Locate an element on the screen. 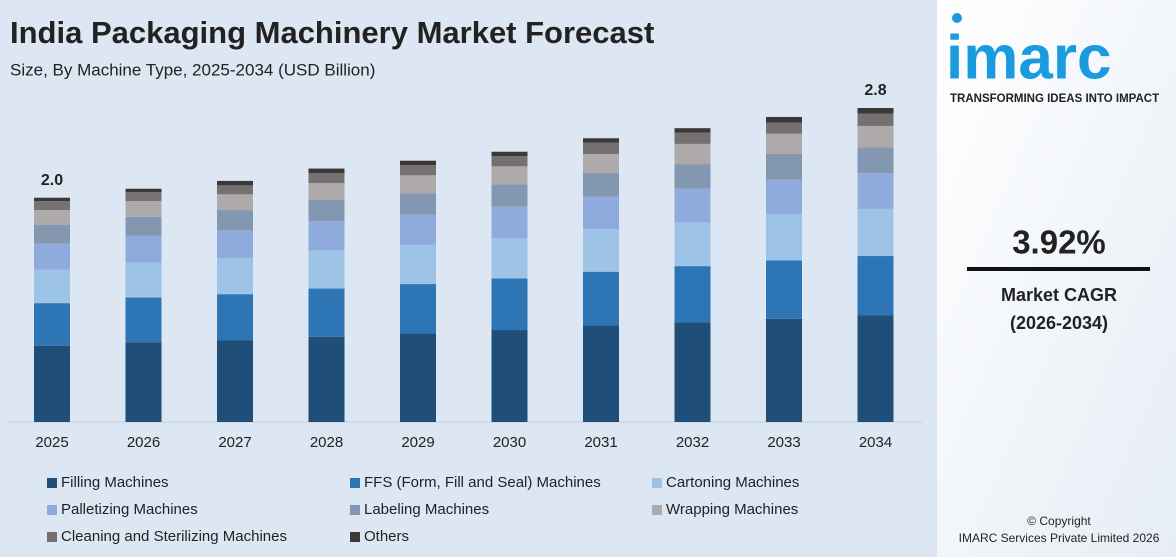 Image resolution: width=1176 pixels, height=557 pixels. legend-label: Cartoning Machines is located at coordinates (732, 482).